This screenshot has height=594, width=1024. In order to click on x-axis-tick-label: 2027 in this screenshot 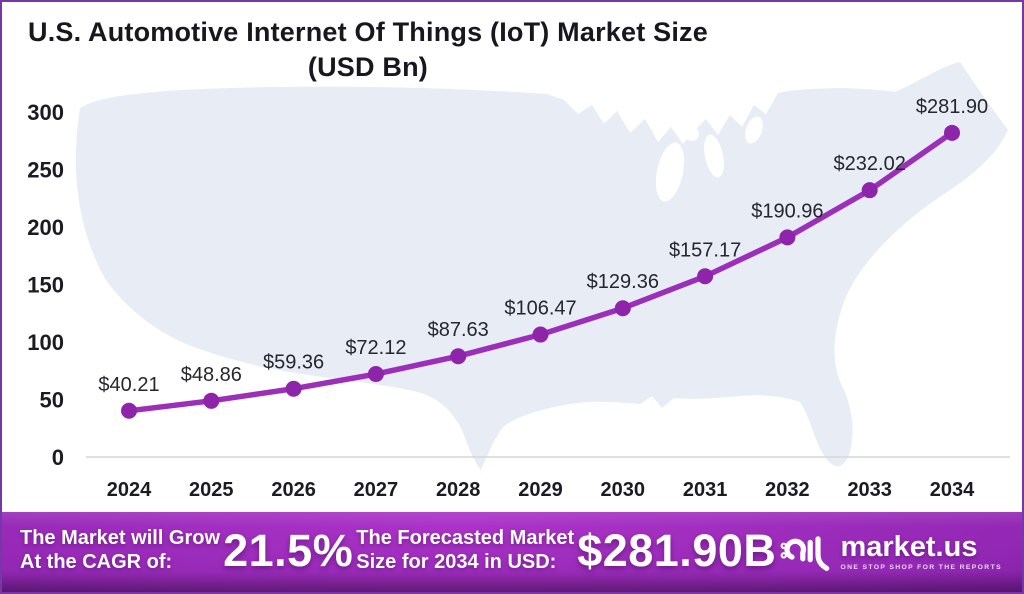, I will do `click(376, 490)`.